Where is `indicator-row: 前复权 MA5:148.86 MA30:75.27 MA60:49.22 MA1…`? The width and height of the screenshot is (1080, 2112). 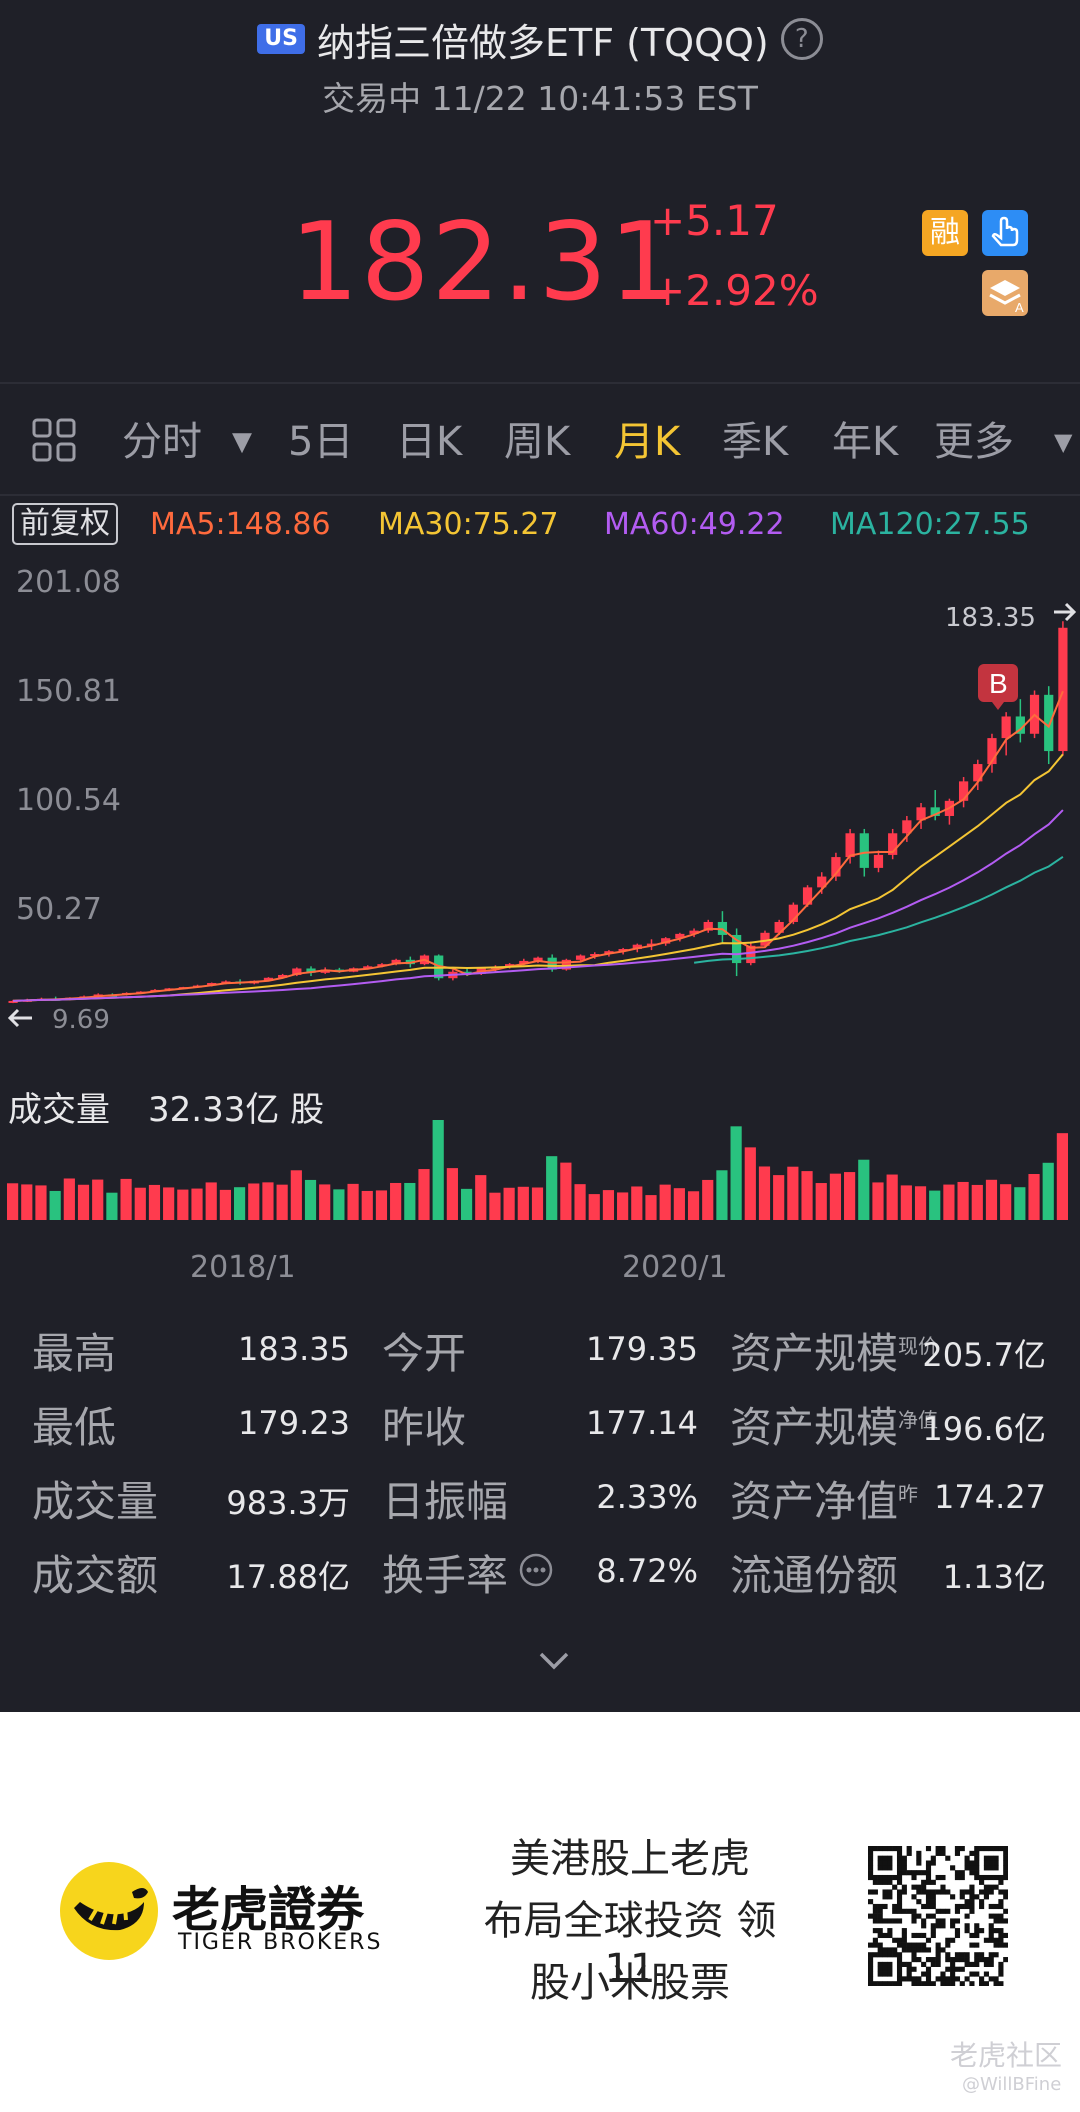
indicator-row: 前复权 MA5:148.86 MA30:75.27 MA60:49.22 MA1… is located at coordinates (540, 524).